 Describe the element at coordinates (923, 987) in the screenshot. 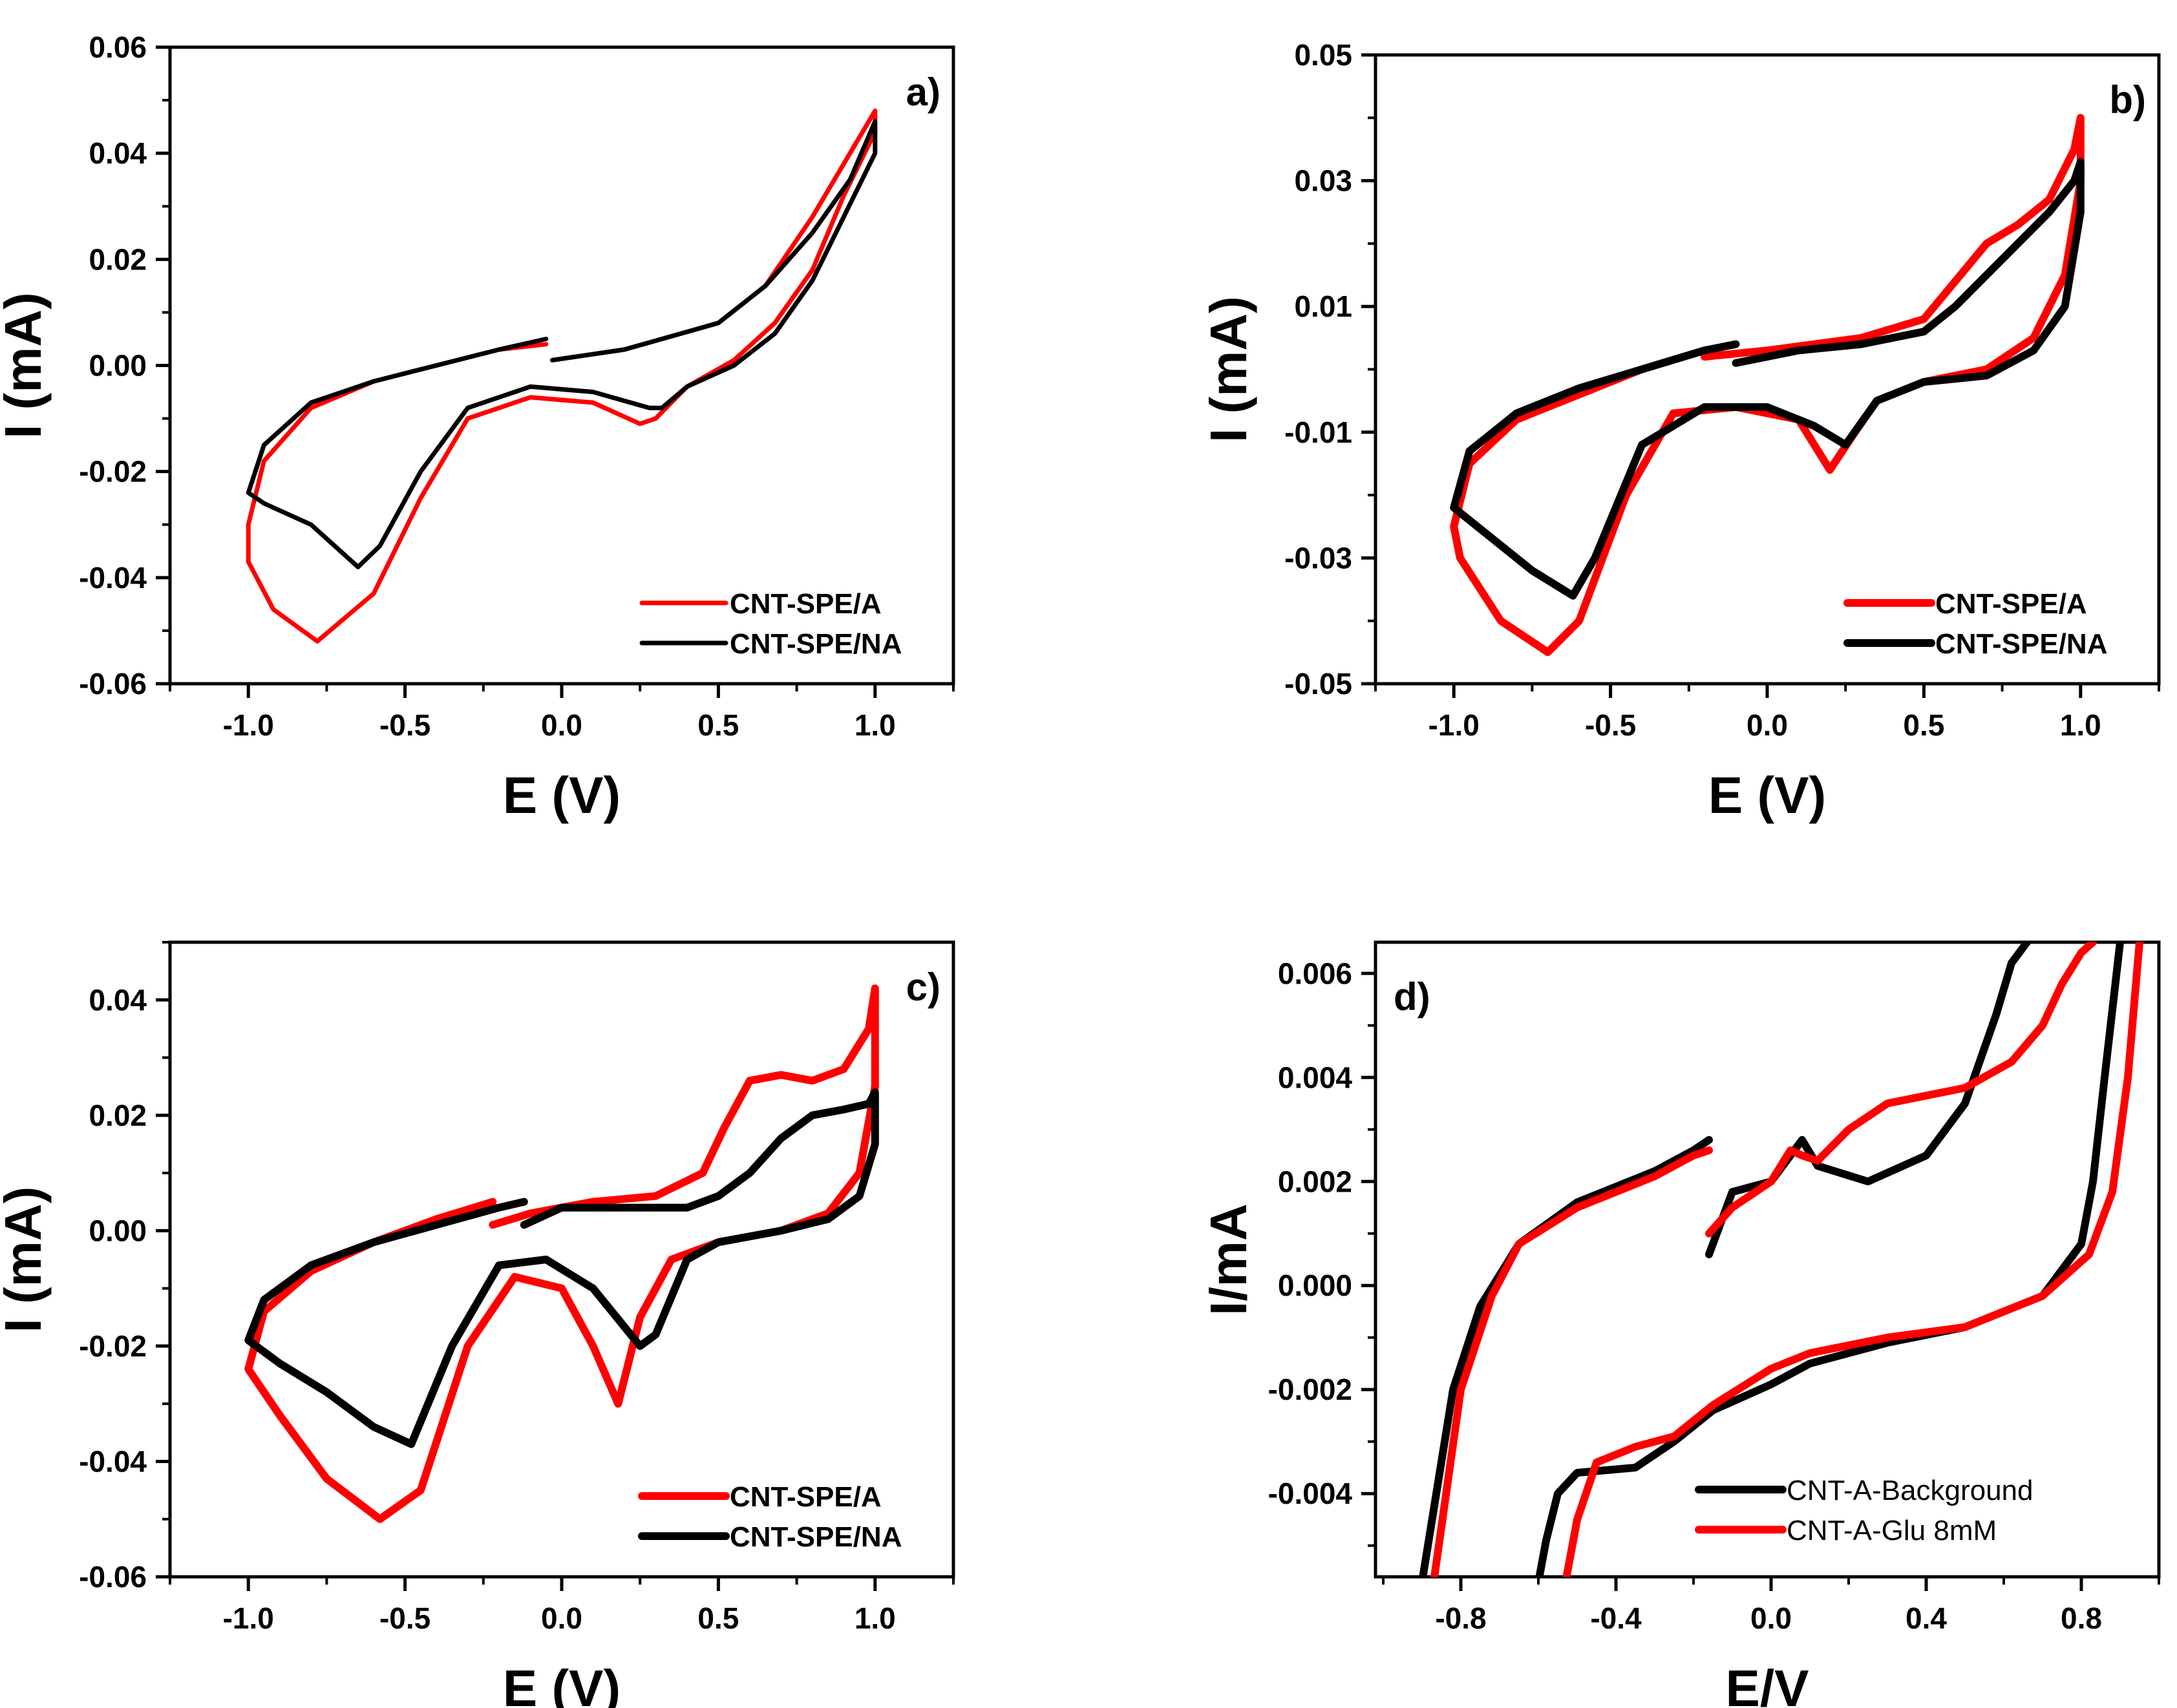

I see `panel-label: c)` at that location.